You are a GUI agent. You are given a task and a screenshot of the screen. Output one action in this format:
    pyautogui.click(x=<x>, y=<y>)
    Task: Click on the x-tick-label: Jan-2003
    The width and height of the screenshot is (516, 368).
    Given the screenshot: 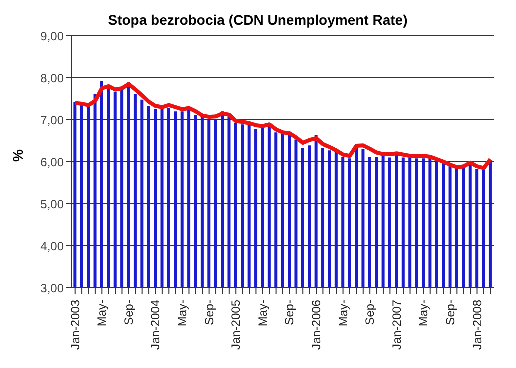 What is the action you would take?
    pyautogui.click(x=75, y=325)
    